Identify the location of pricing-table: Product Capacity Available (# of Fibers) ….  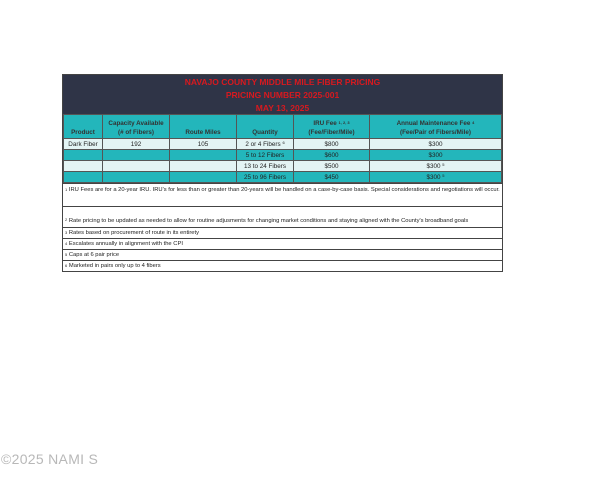
(282, 148).